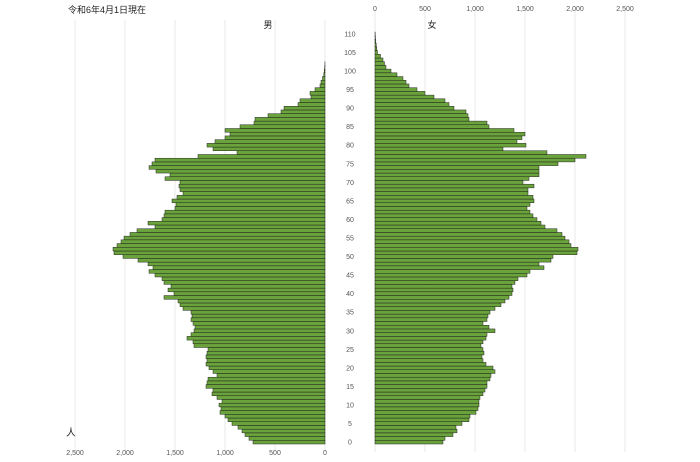 Image resolution: width=700 pixels, height=462 pixels. I want to click on x-tick-label-male: 2,500, so click(75, 453).